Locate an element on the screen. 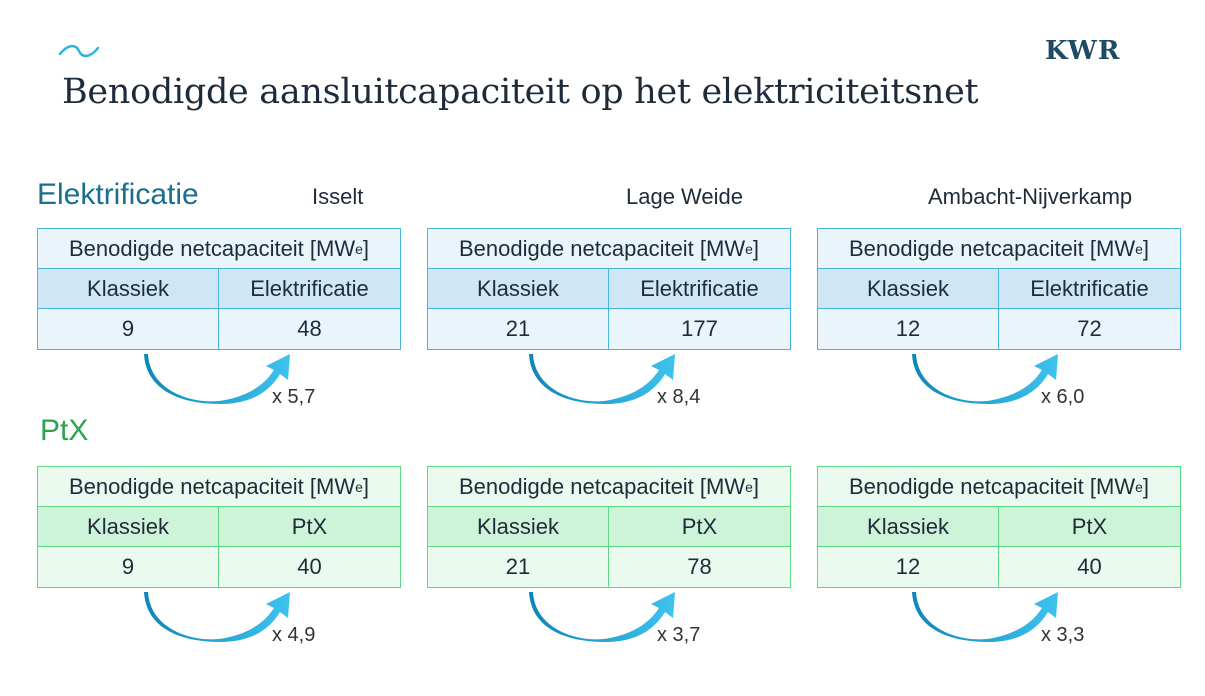  table-row: 21 78 is located at coordinates (609, 567).